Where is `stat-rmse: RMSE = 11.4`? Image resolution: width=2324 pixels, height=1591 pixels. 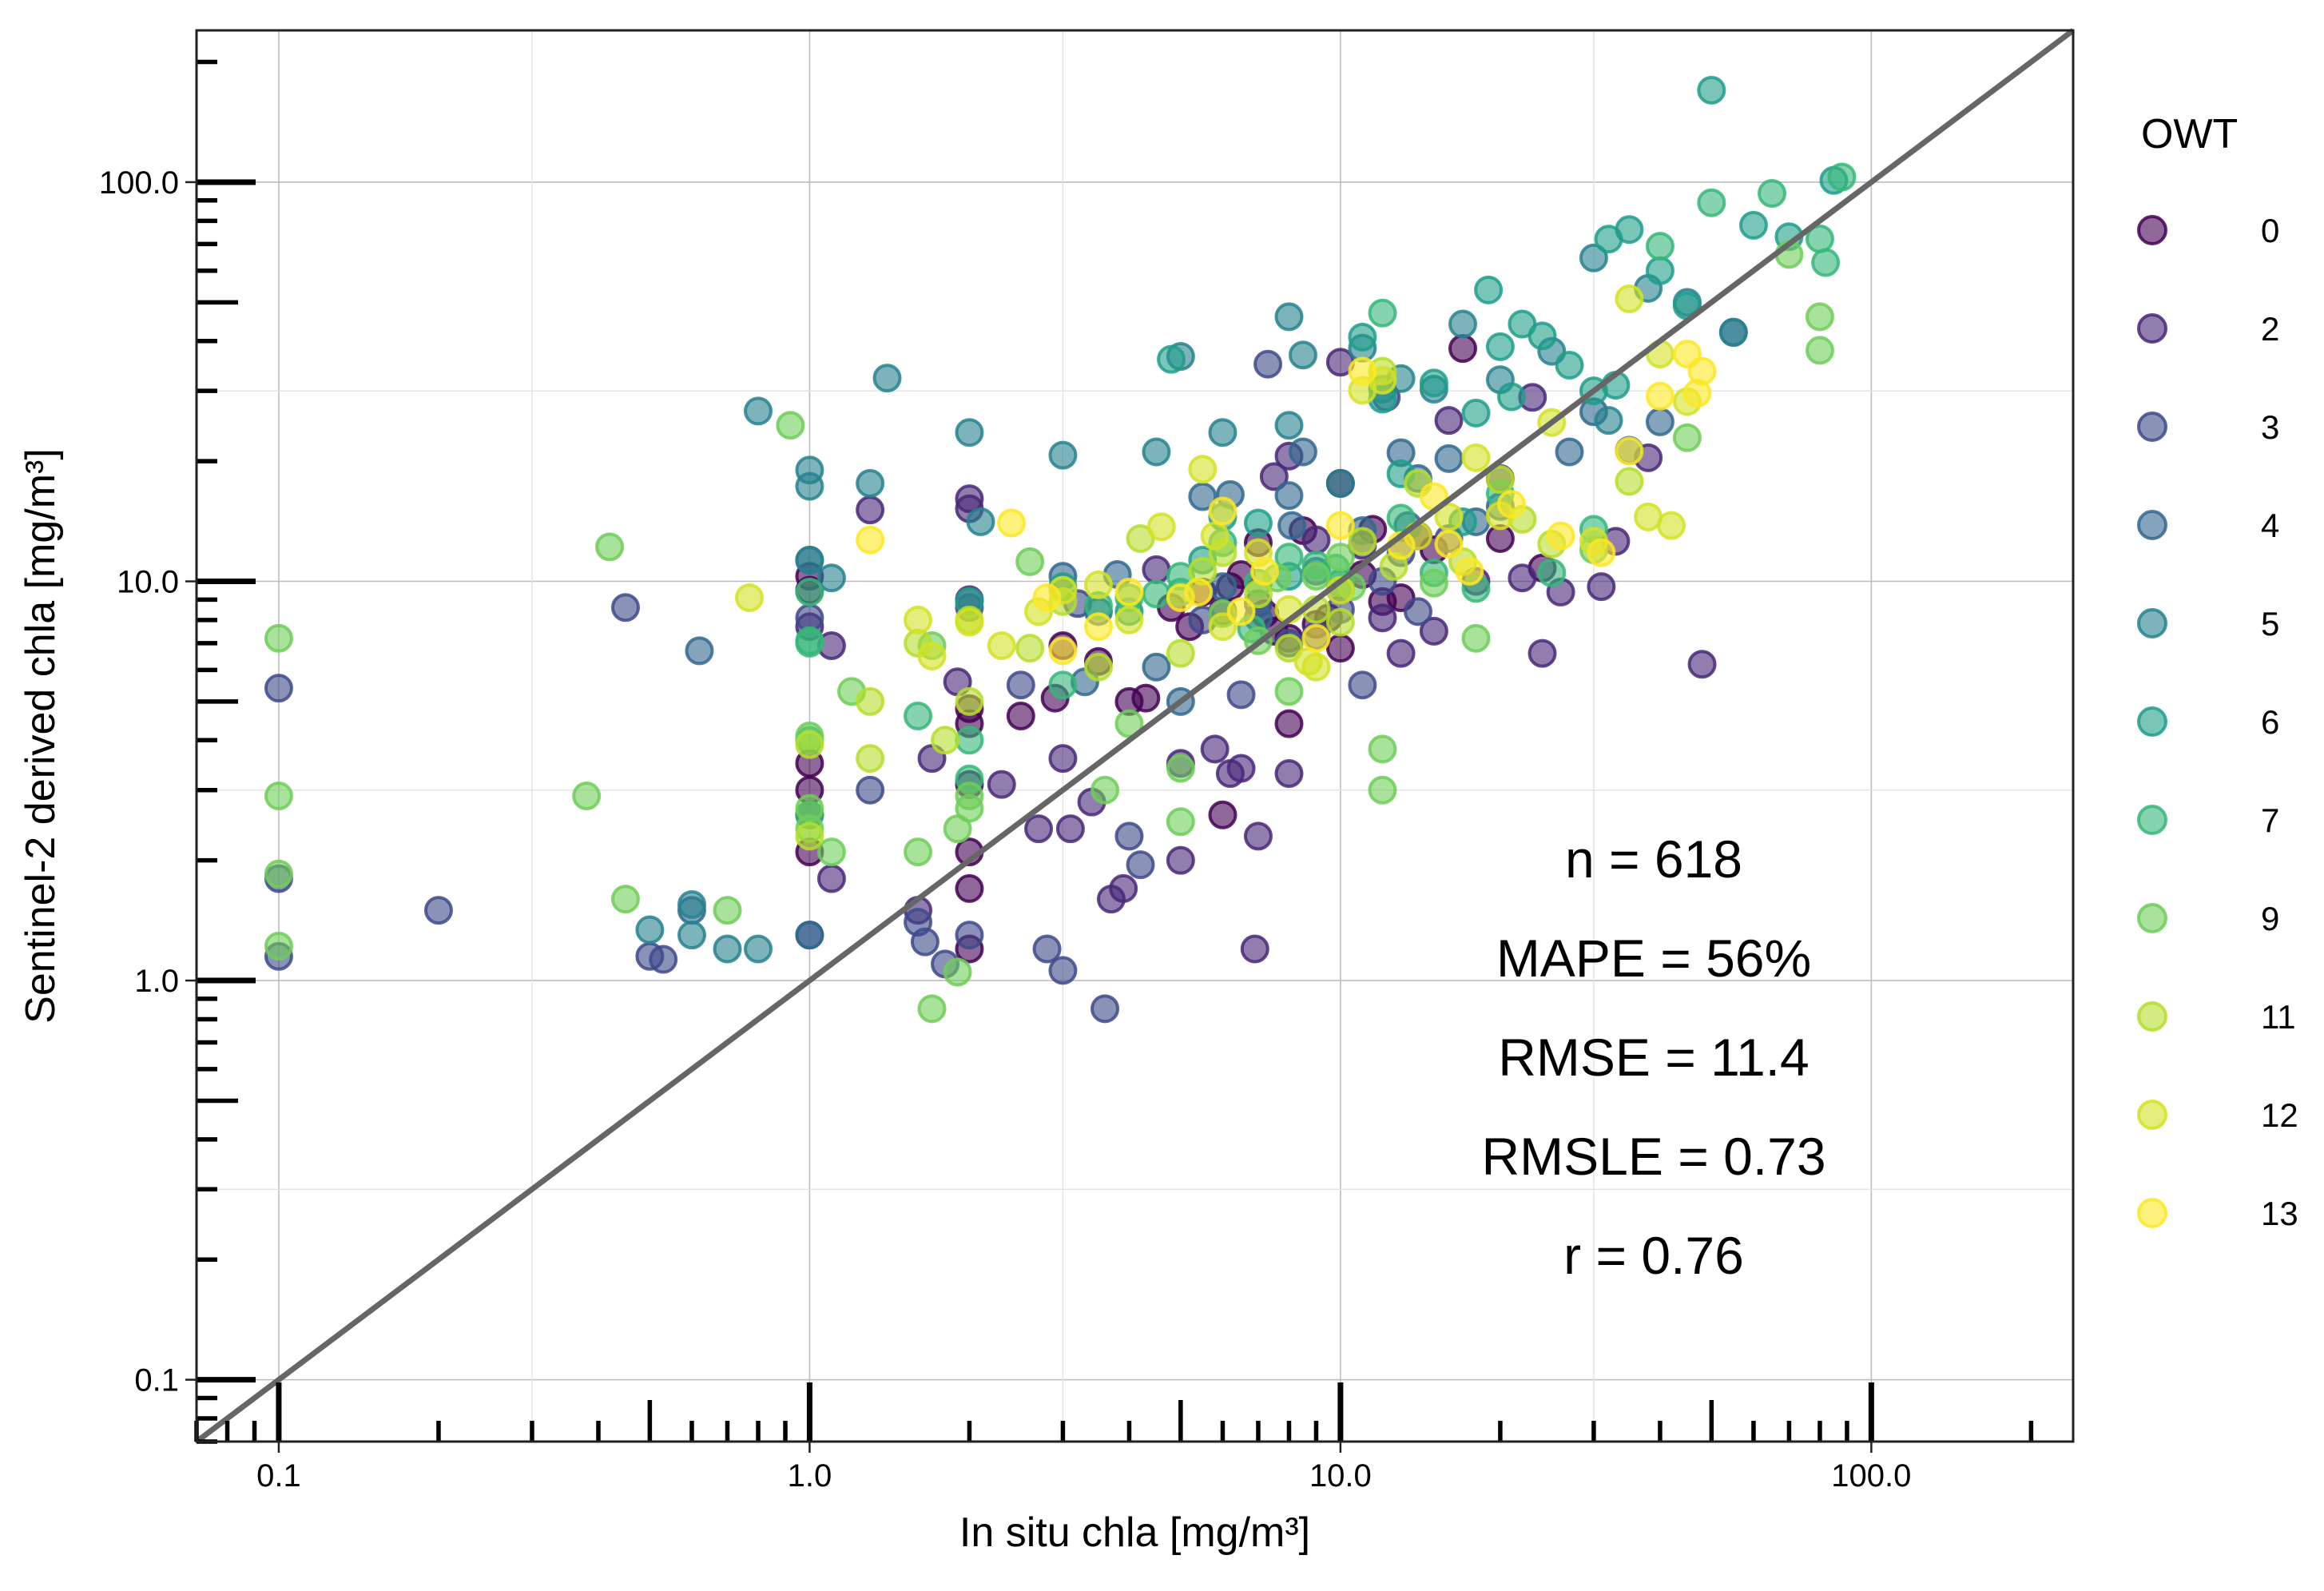
stat-rmse: RMSE = 11.4 is located at coordinates (1653, 1057).